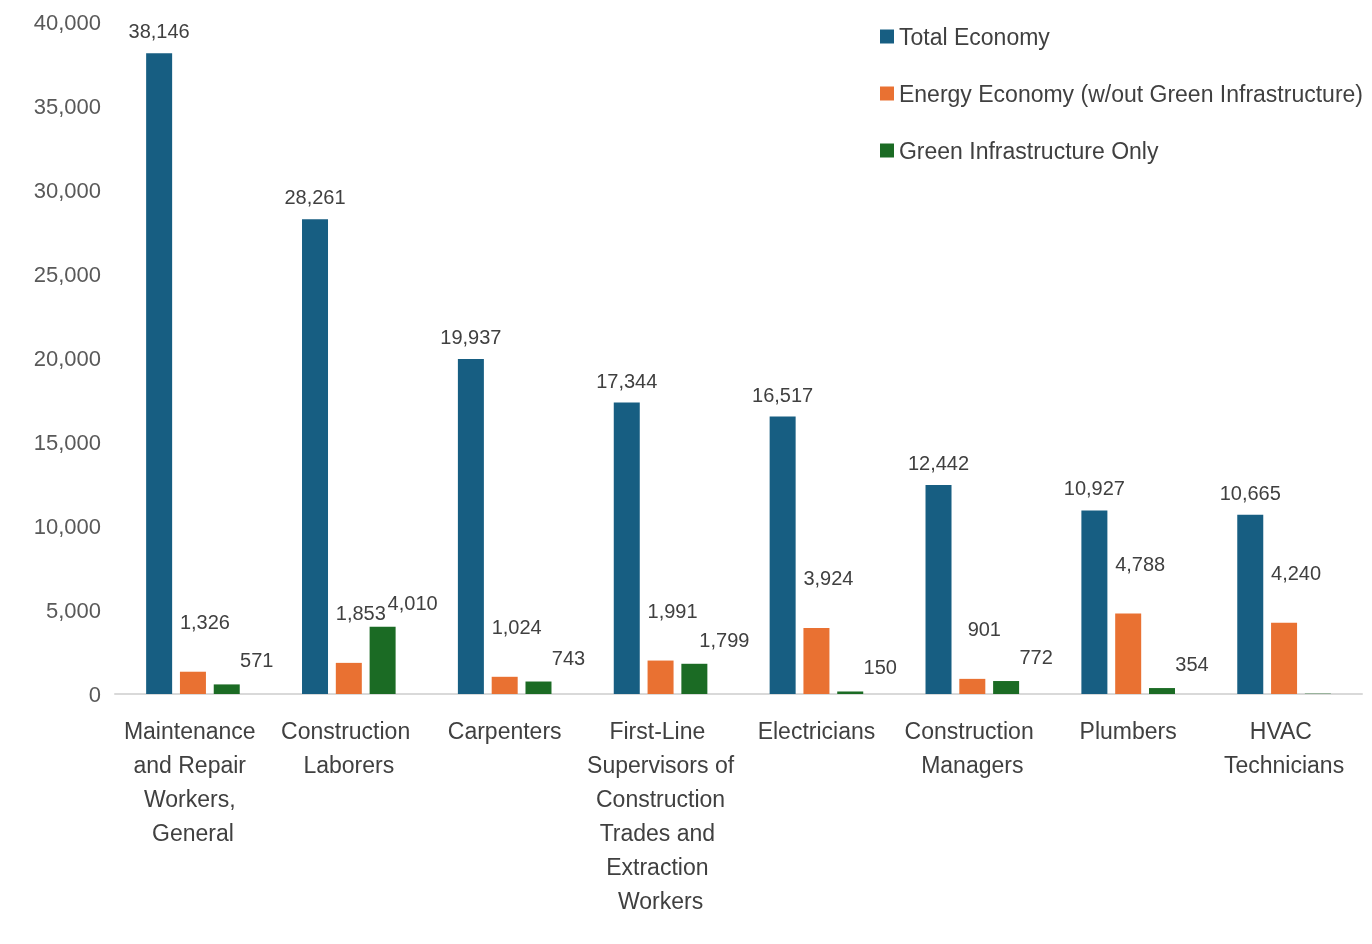 This screenshot has width=1372, height=944. I want to click on data-label: 150, so click(880, 667).